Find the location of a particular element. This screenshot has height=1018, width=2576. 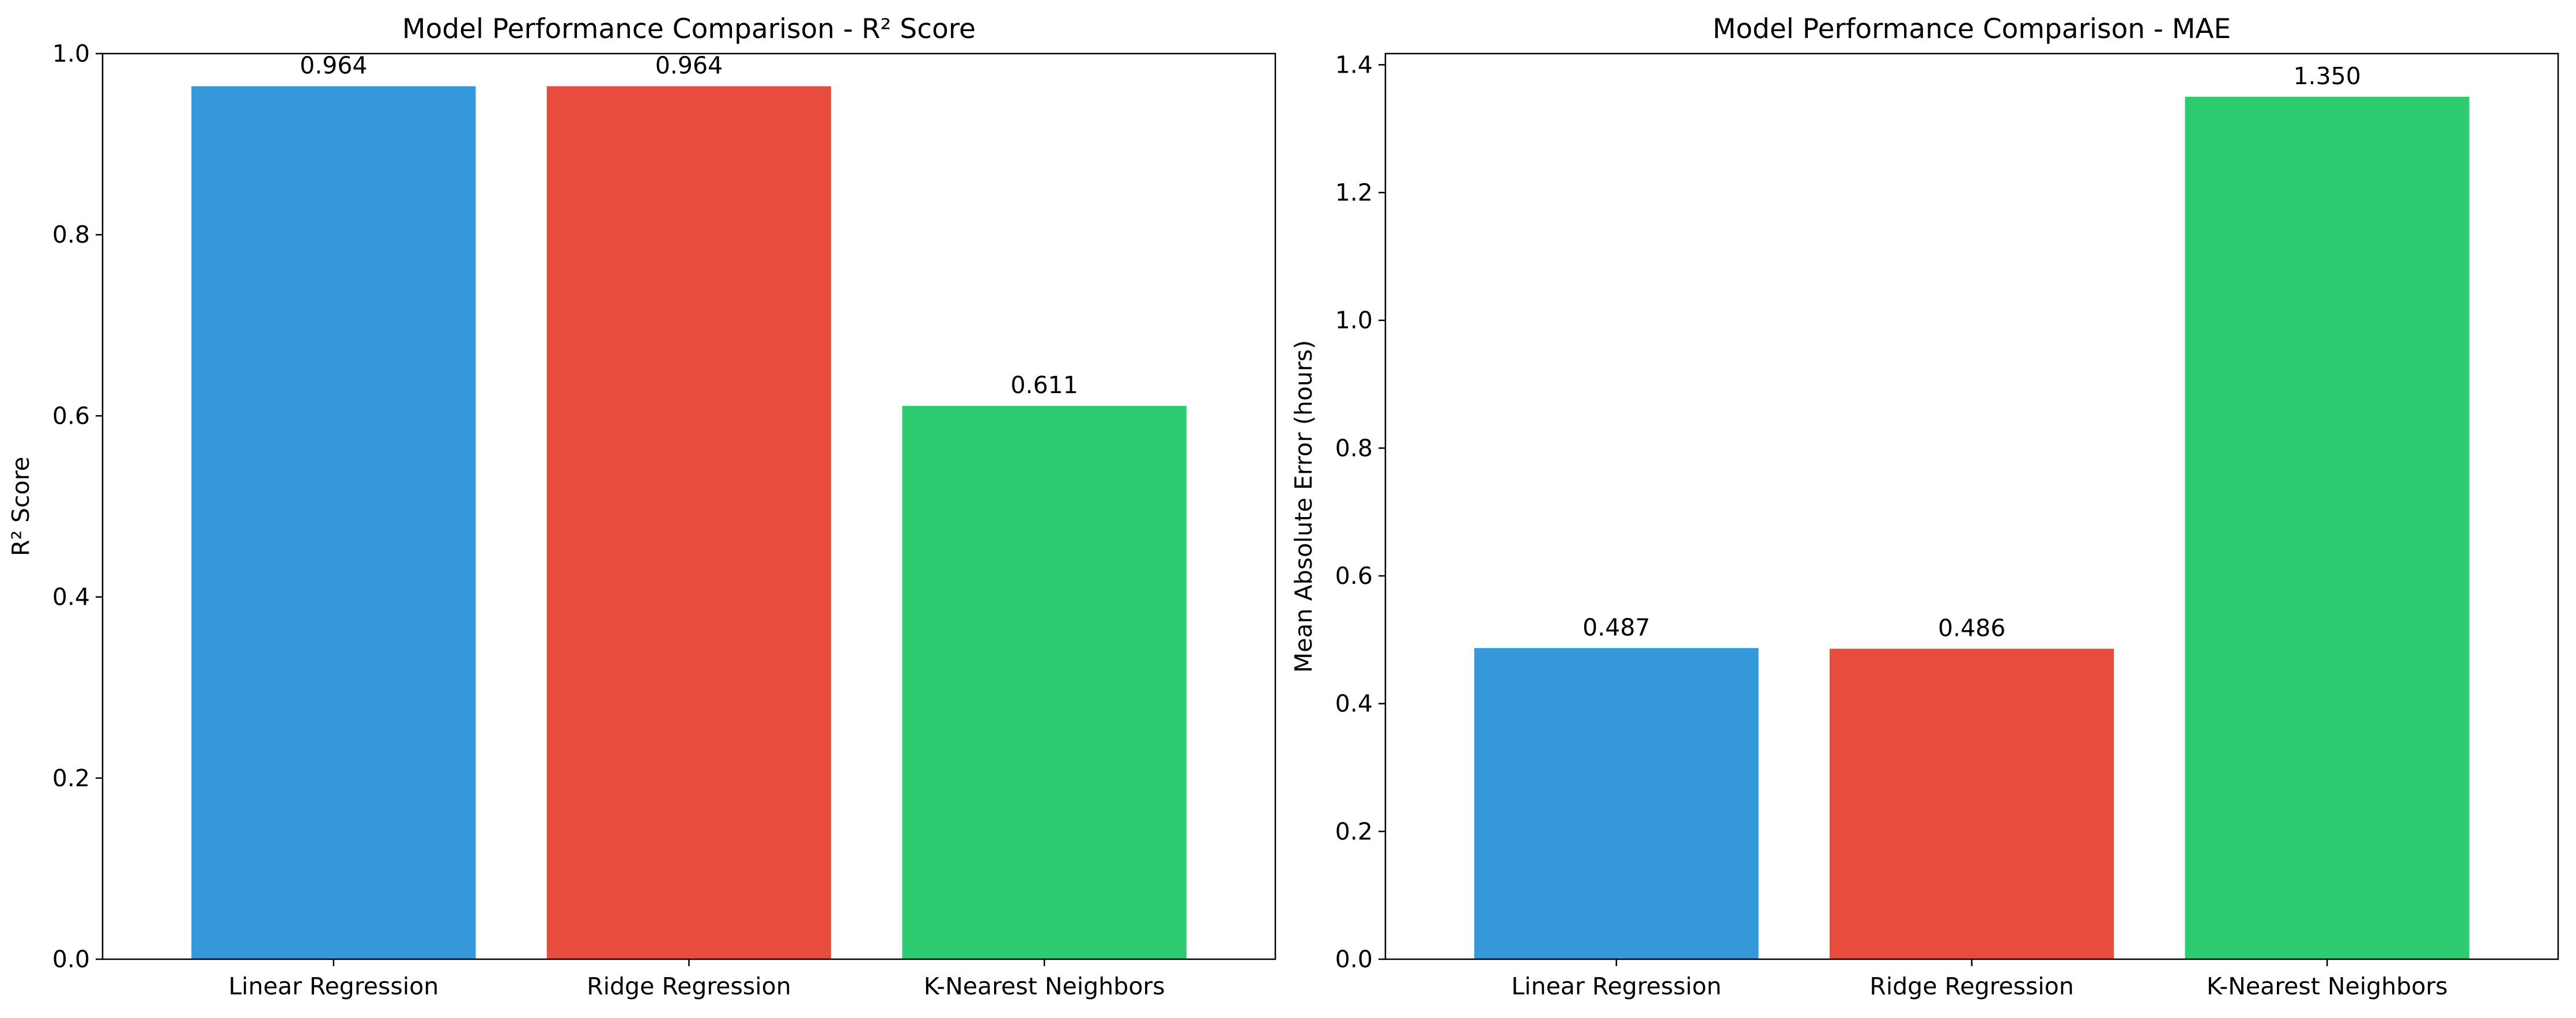

r2-y-tick-label: 0.8 is located at coordinates (71, 234).